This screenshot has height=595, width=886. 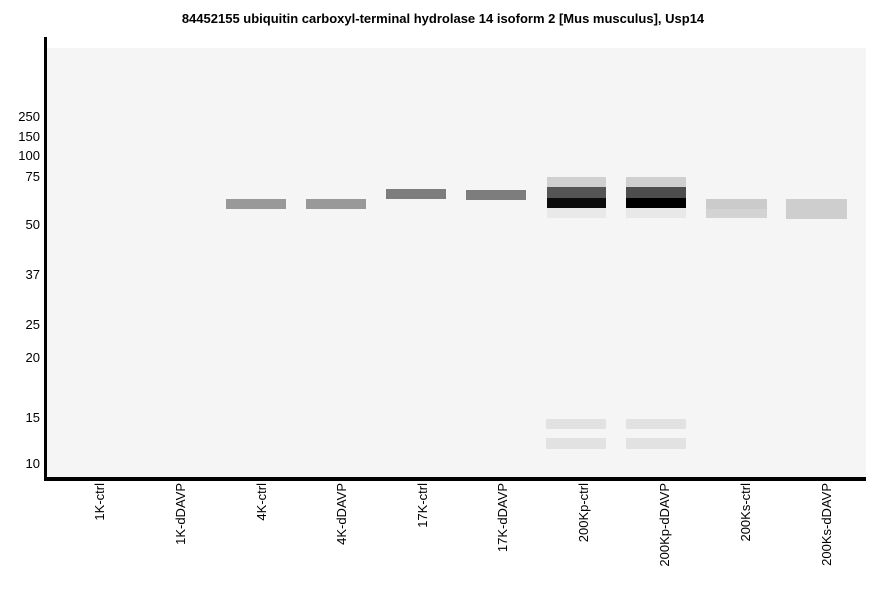 What do you see at coordinates (583, 513) in the screenshot?
I see `lane-label: 200Kp-ctrl` at bounding box center [583, 513].